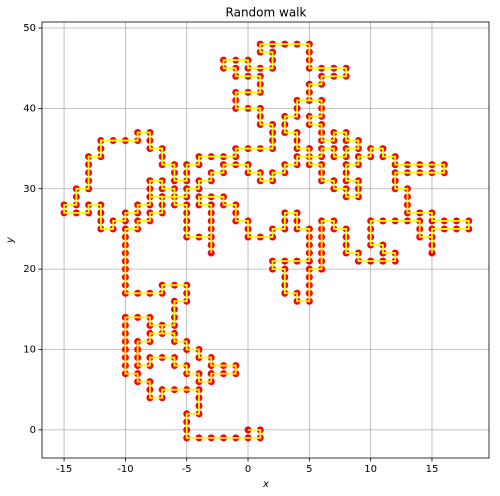 The image size is (500, 496). What do you see at coordinates (187, 469) in the screenshot?
I see `x-tick-label: -5` at bounding box center [187, 469].